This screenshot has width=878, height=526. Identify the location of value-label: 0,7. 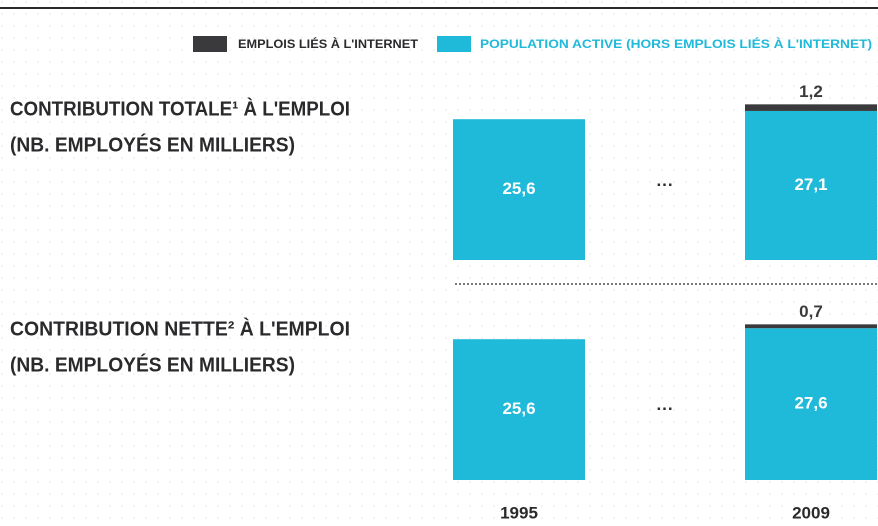
(811, 311).